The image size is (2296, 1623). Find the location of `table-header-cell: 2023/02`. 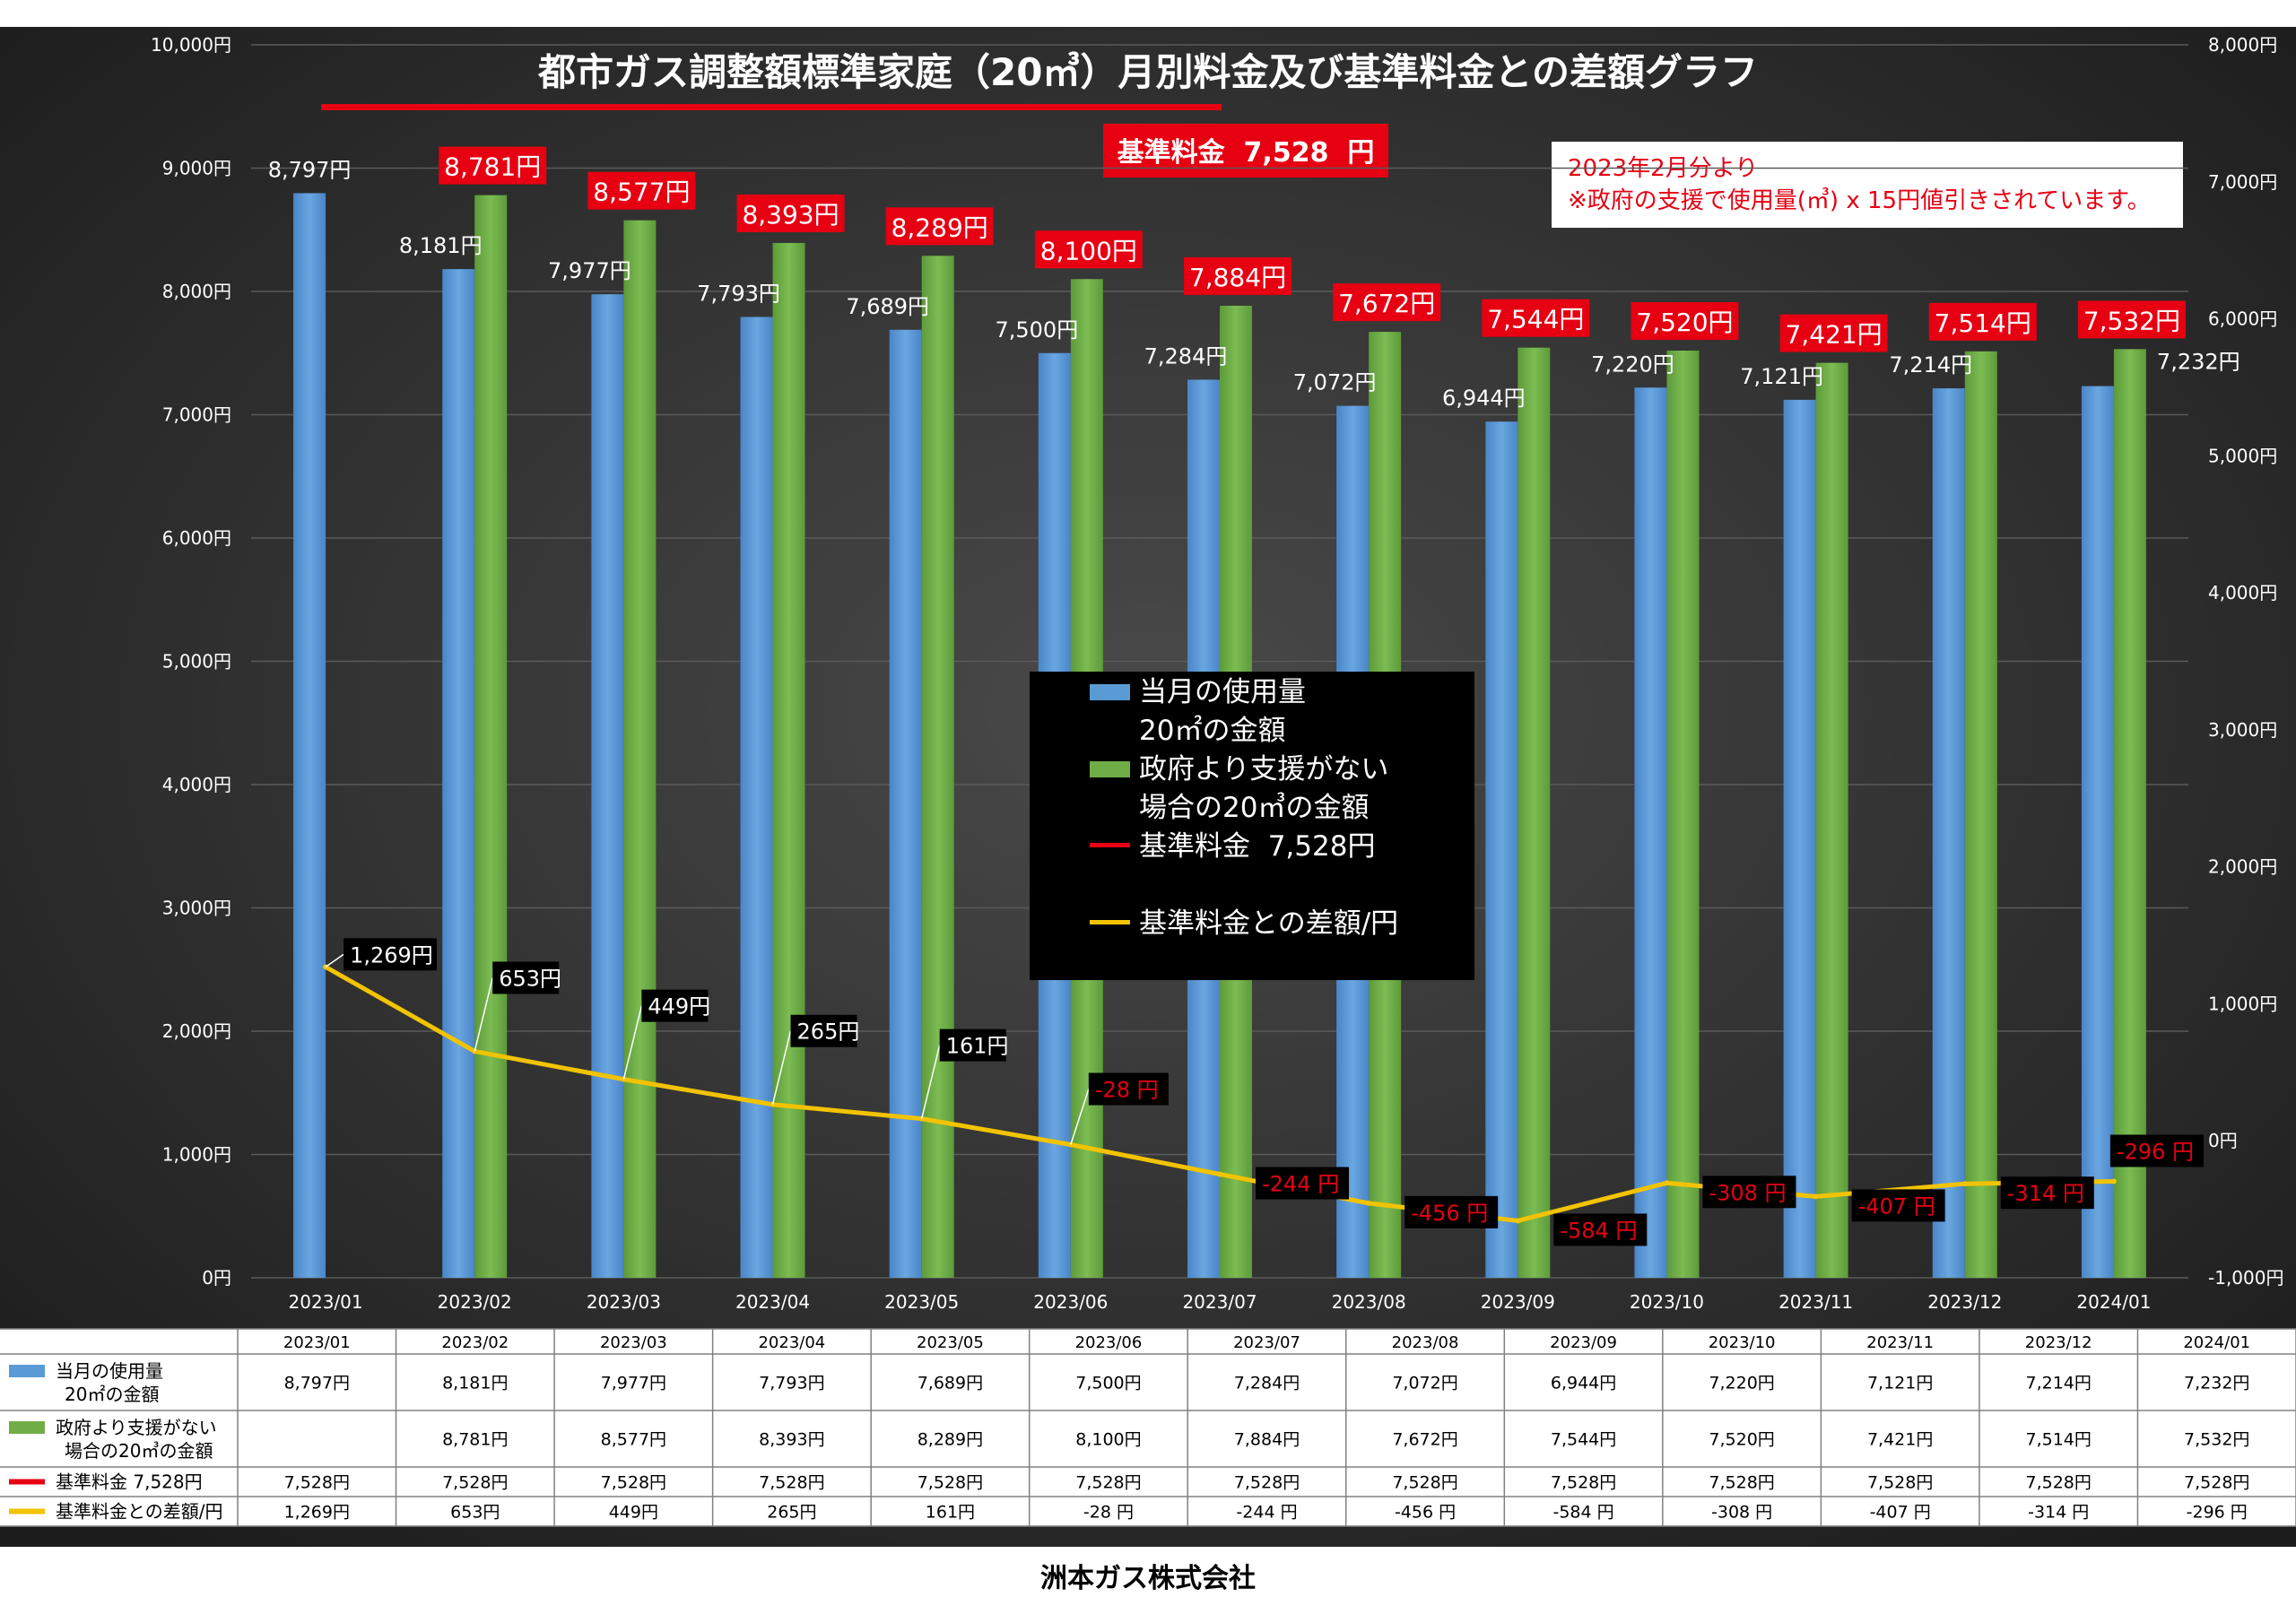

table-header-cell: 2023/02 is located at coordinates (475, 1342).